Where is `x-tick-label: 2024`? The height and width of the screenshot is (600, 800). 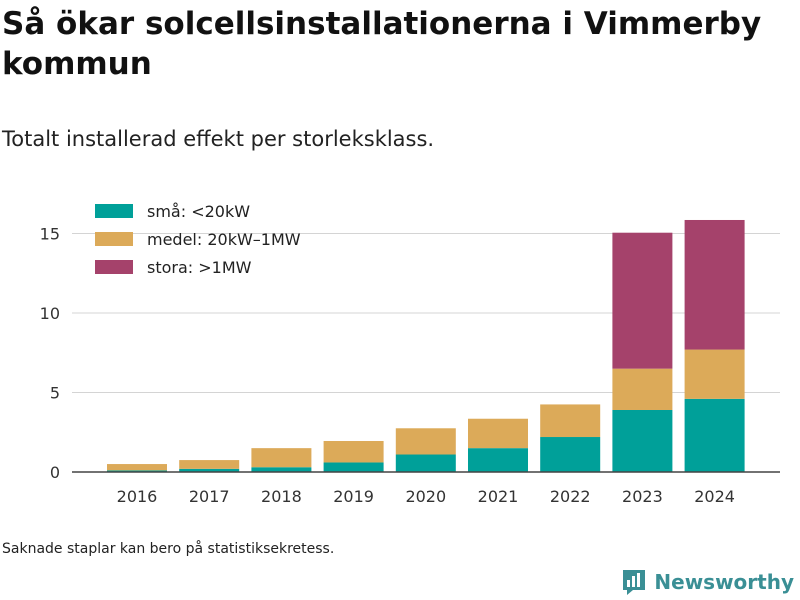
x-tick-label: 2024 is located at coordinates (714, 496).